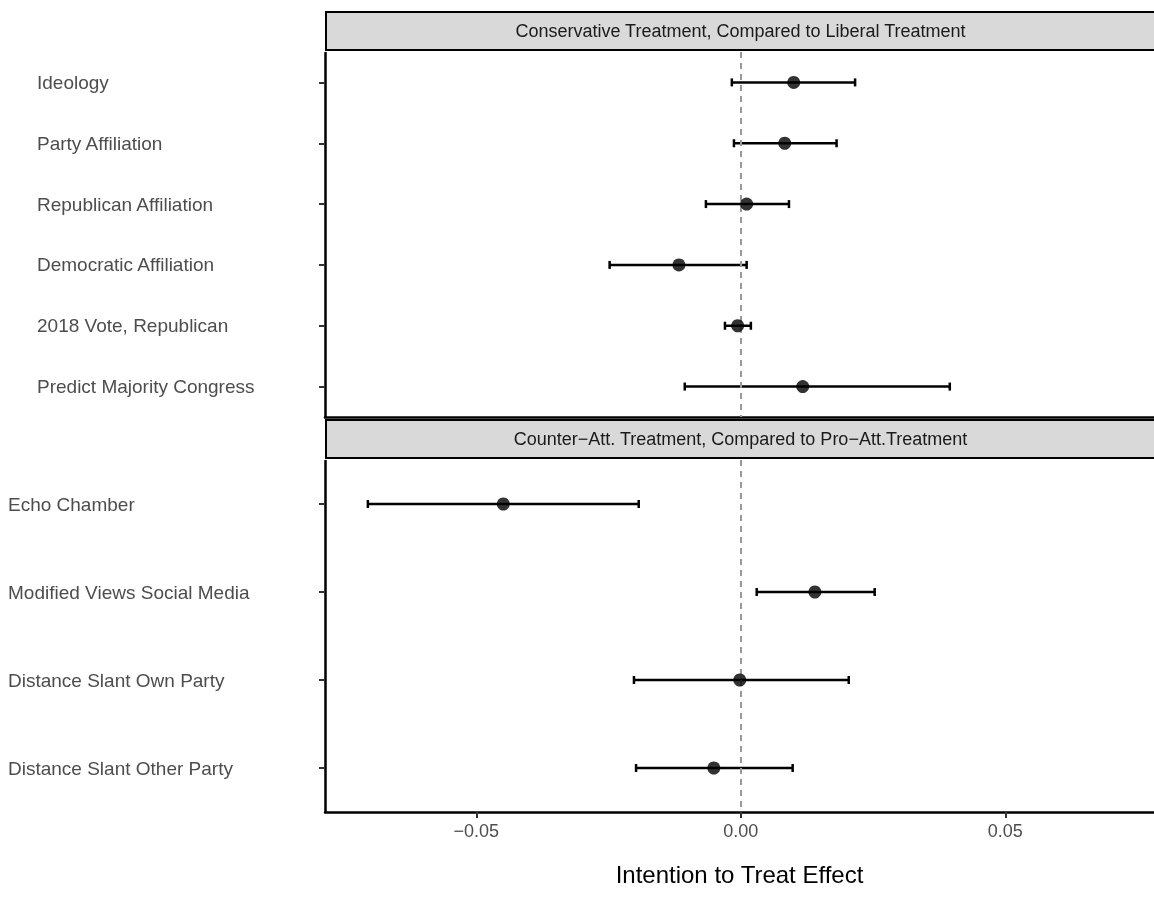 The width and height of the screenshot is (1154, 897). Describe the element at coordinates (73, 82) in the screenshot. I see `y-tick-label: Ideology` at that location.